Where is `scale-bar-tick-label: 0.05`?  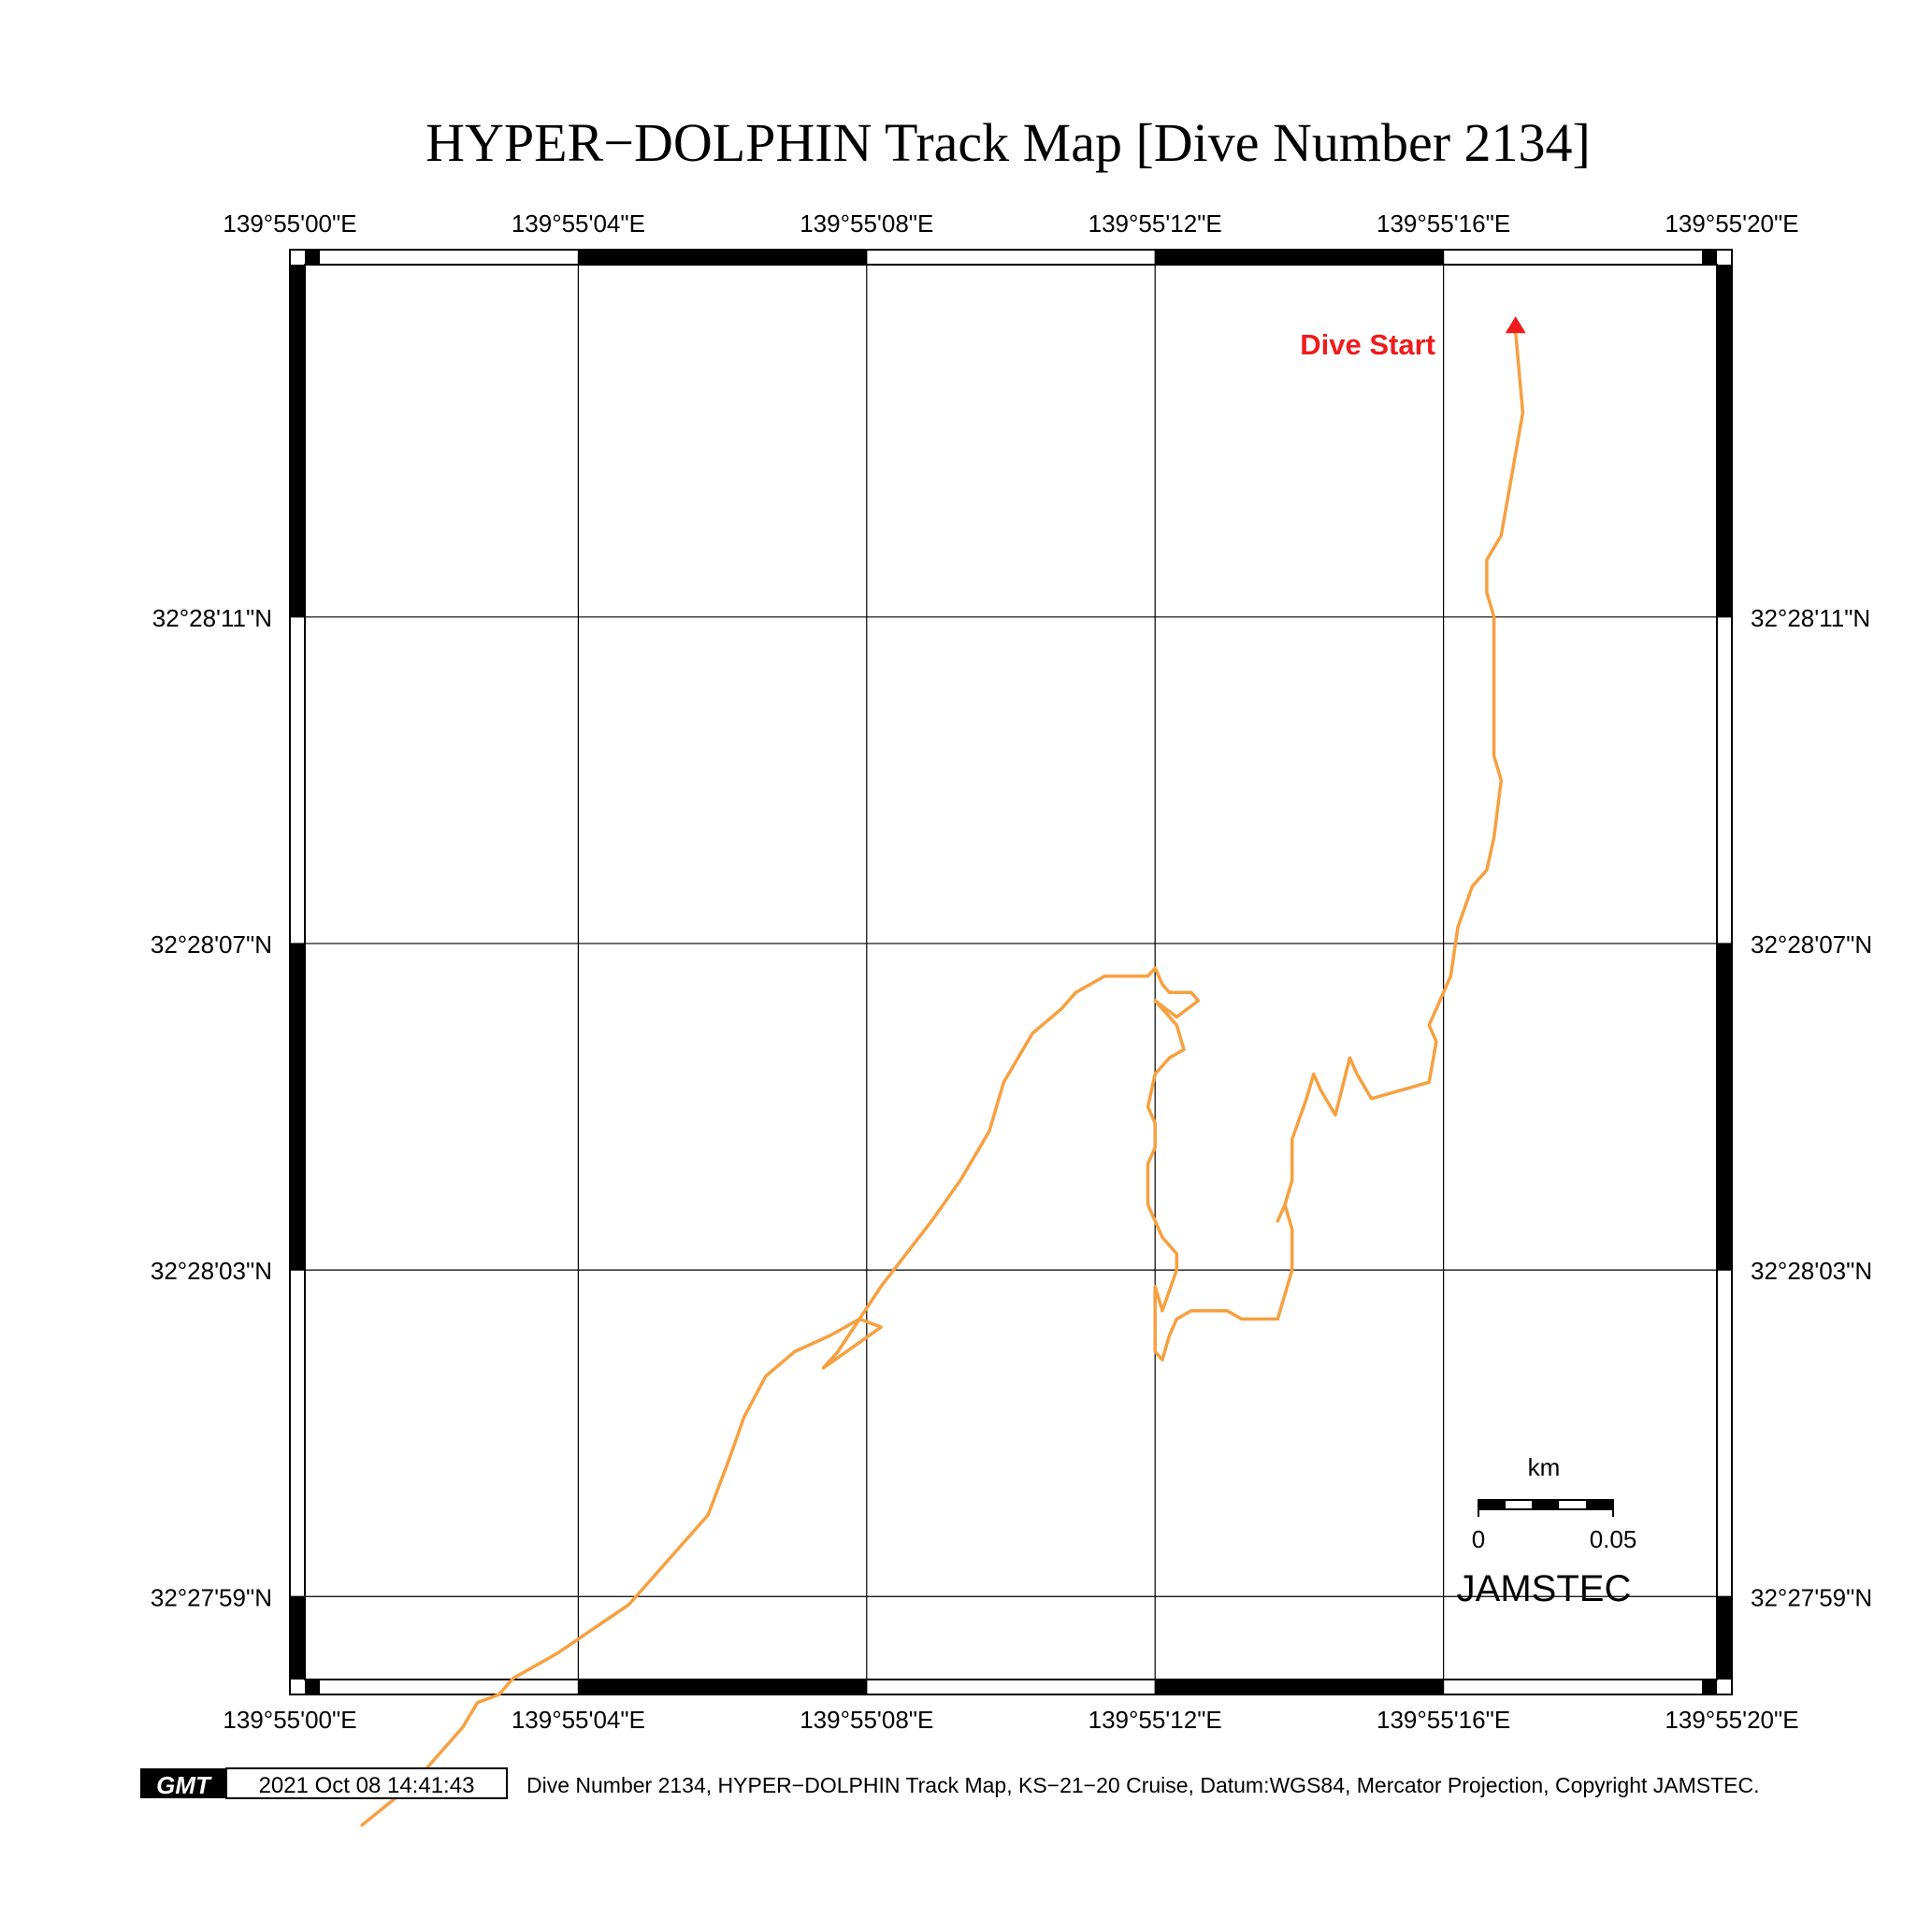 scale-bar-tick-label: 0.05 is located at coordinates (1613, 1539).